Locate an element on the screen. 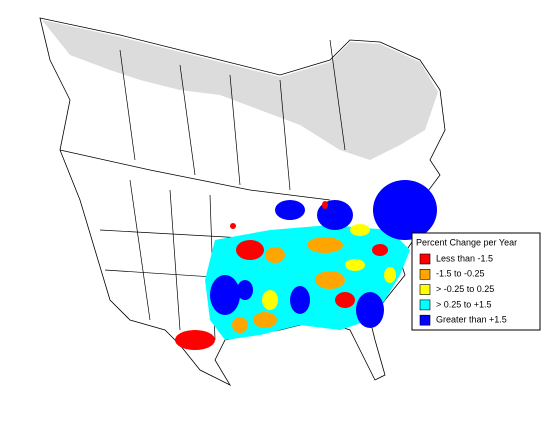 The width and height of the screenshot is (553, 427). legend-label: > -0.25 to 0.25 is located at coordinates (465, 289).